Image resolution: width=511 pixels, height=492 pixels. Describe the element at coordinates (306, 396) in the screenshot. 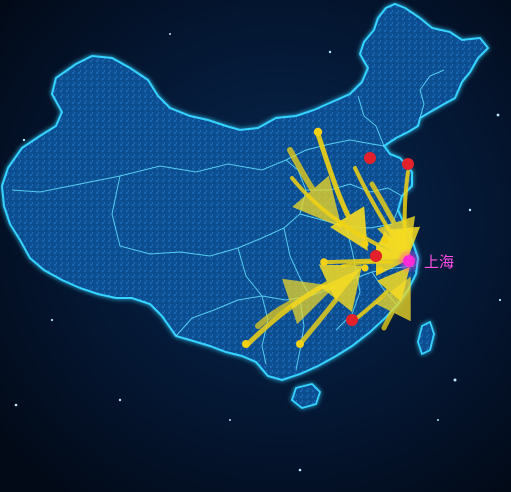

I see `hainan-island` at that location.